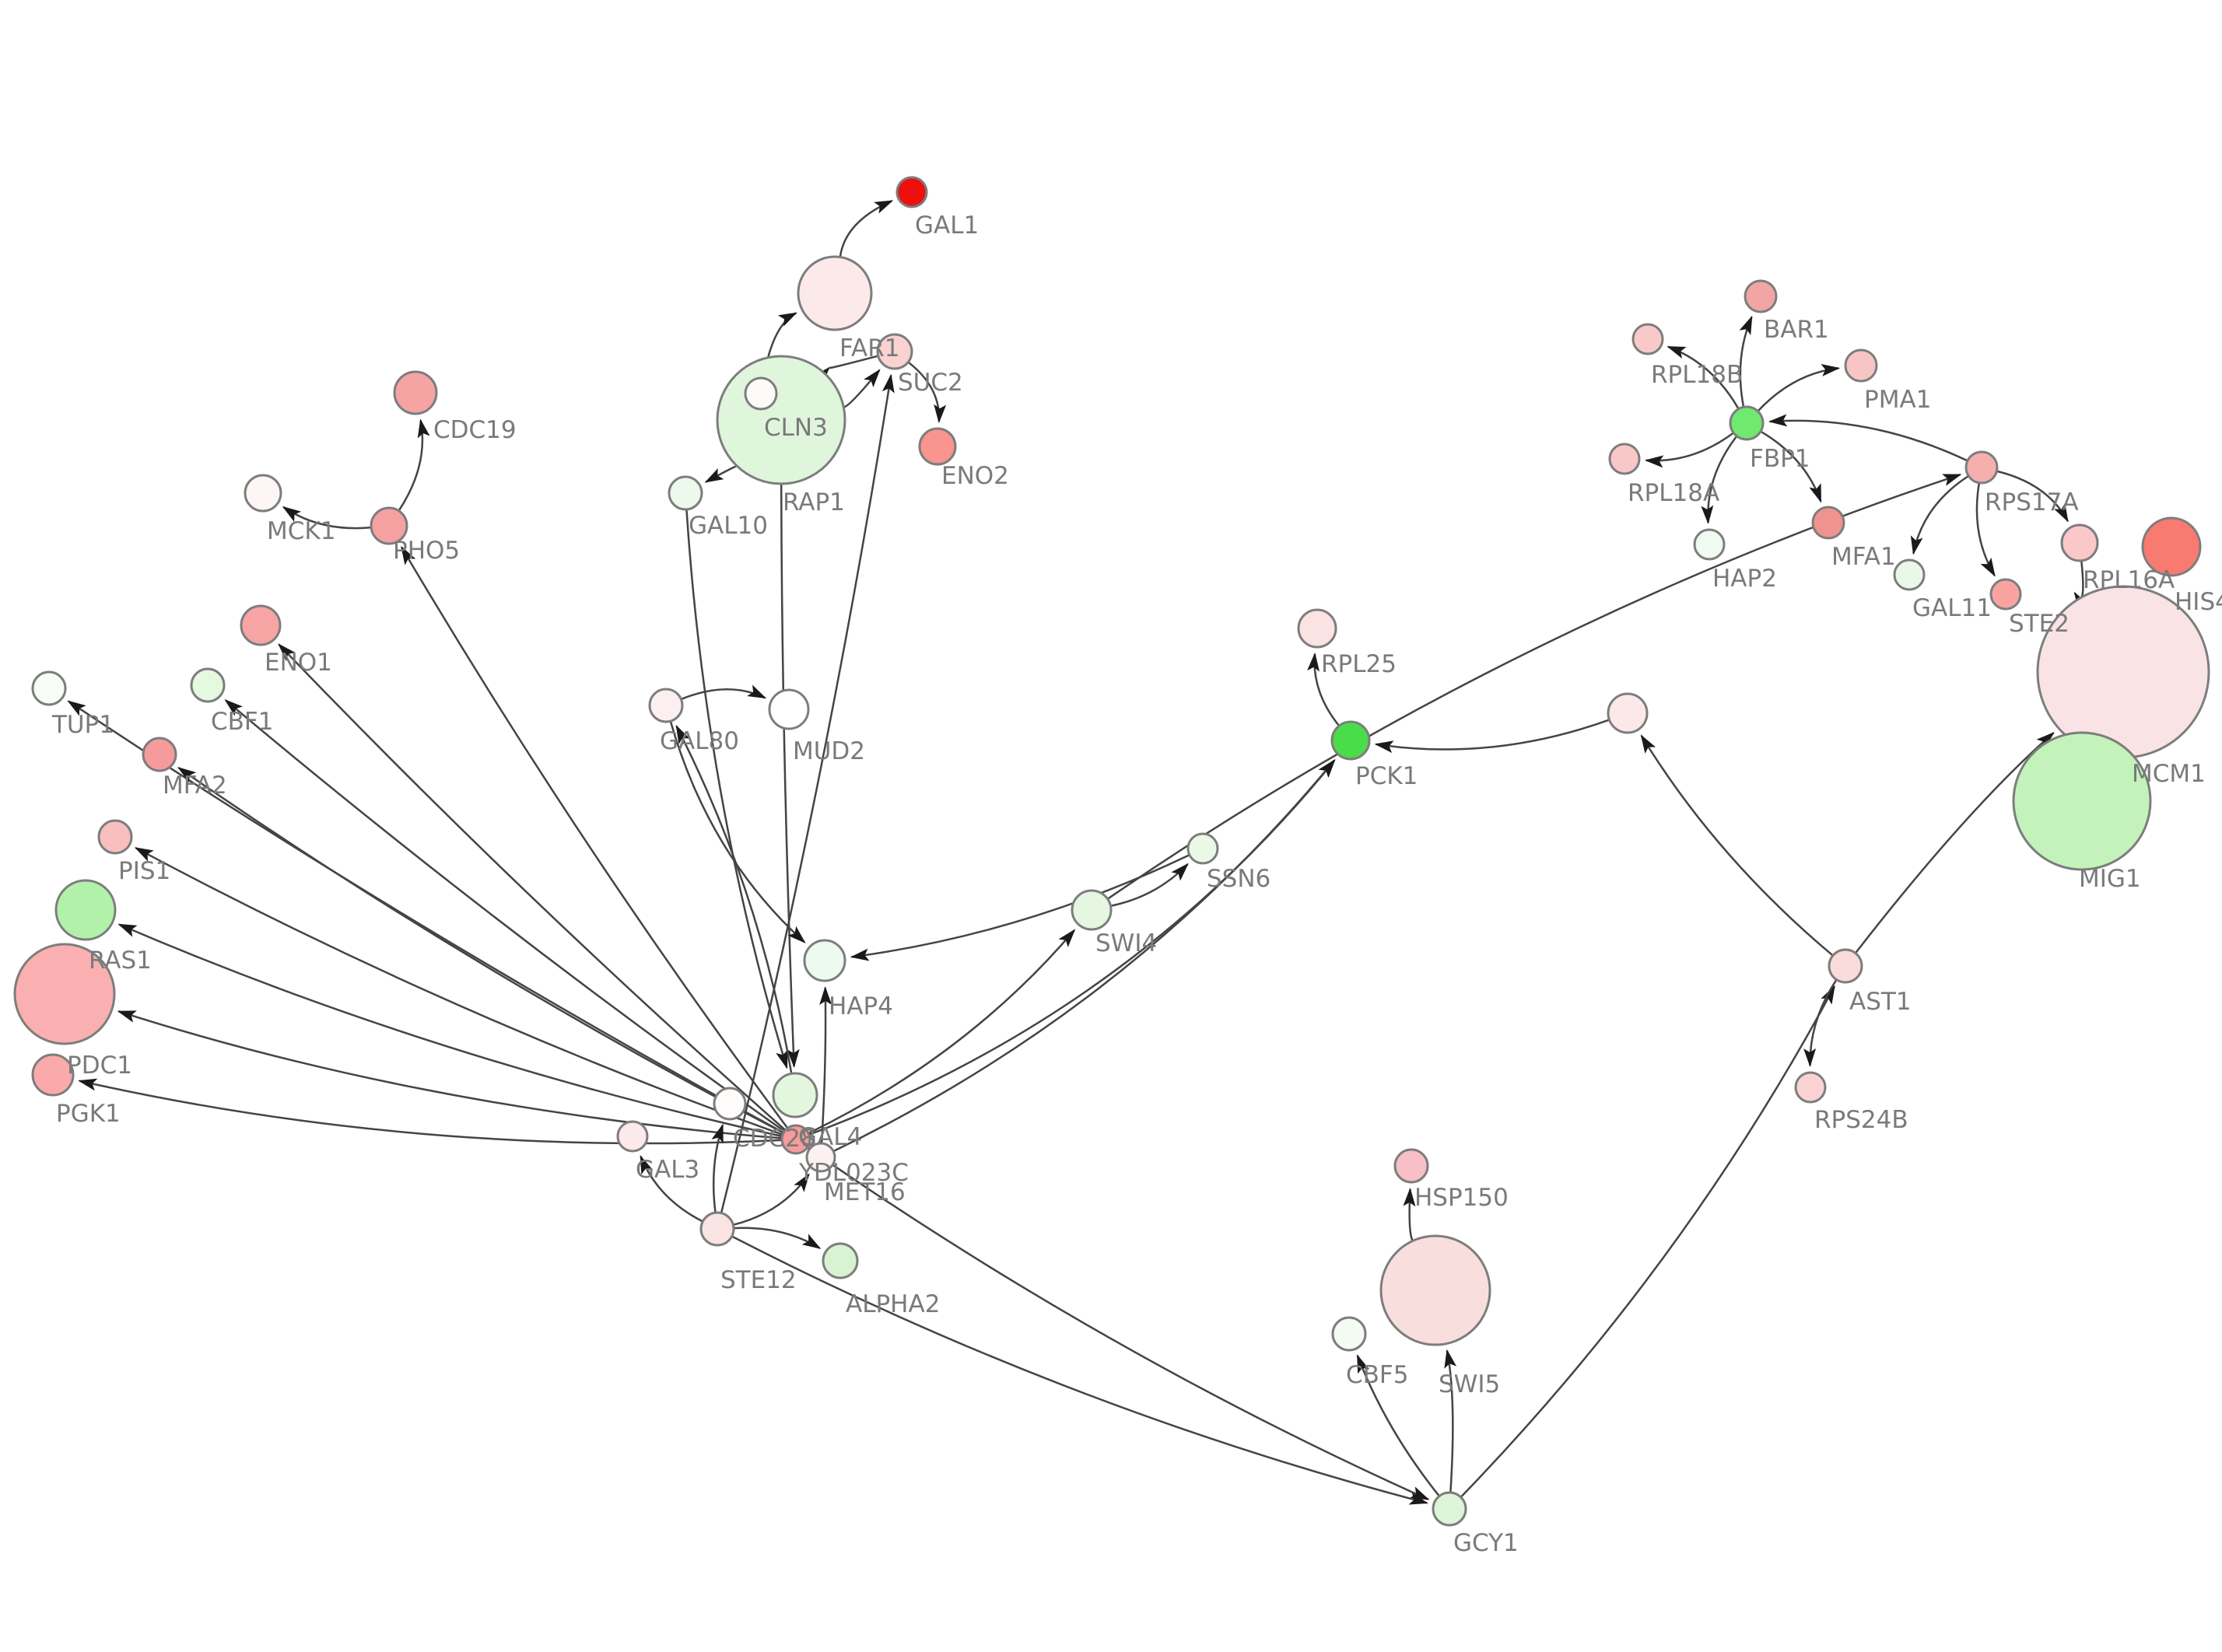 The height and width of the screenshot is (1652, 2222). Describe the element at coordinates (671, 1189) in the screenshot. I see `edge-STE12-GAL3` at that location.